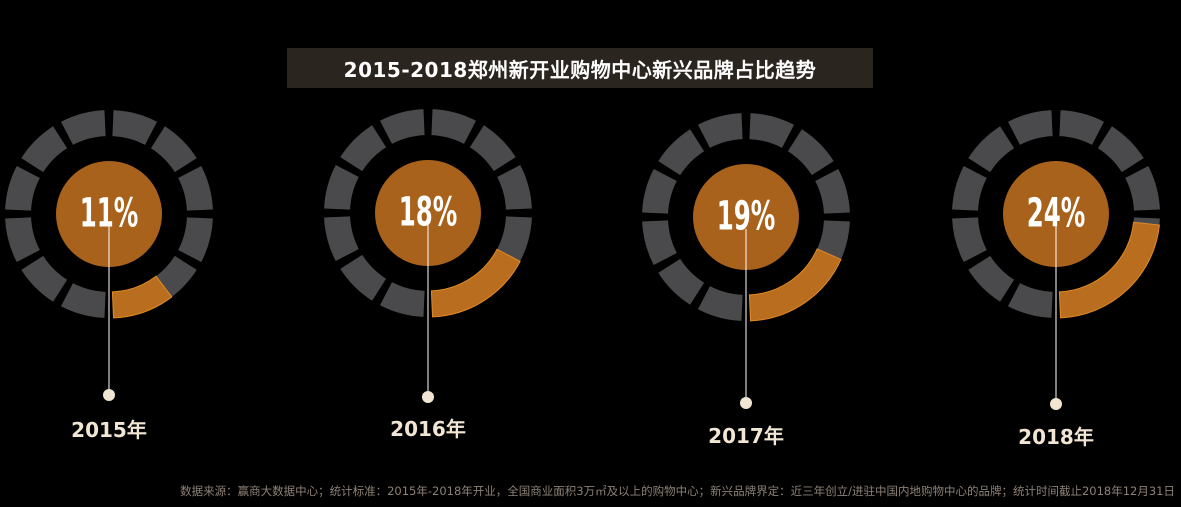  Describe the element at coordinates (746, 436) in the screenshot. I see `year-label: 2017年` at that location.